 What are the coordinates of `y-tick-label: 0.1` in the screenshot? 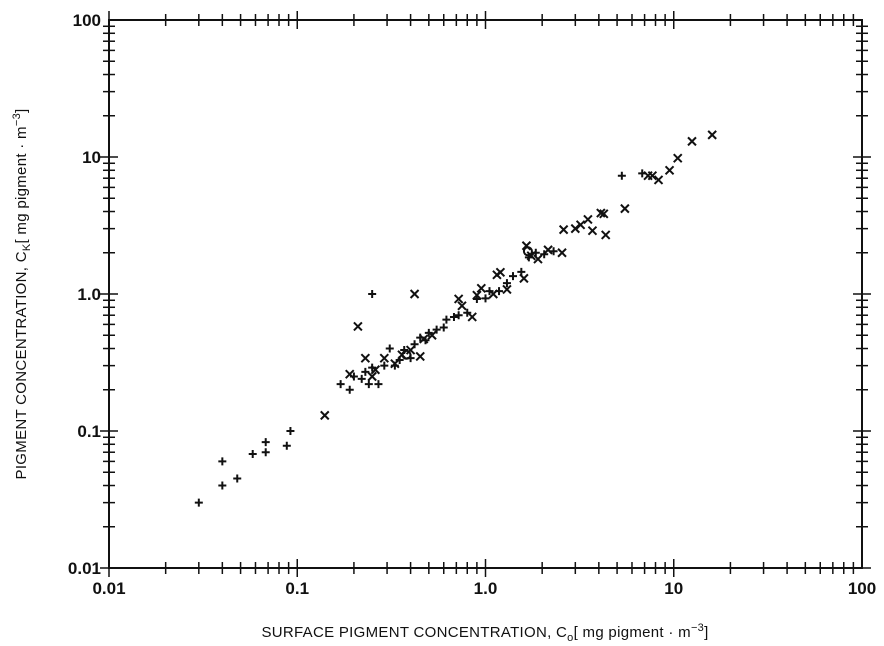 It's located at (89, 431).